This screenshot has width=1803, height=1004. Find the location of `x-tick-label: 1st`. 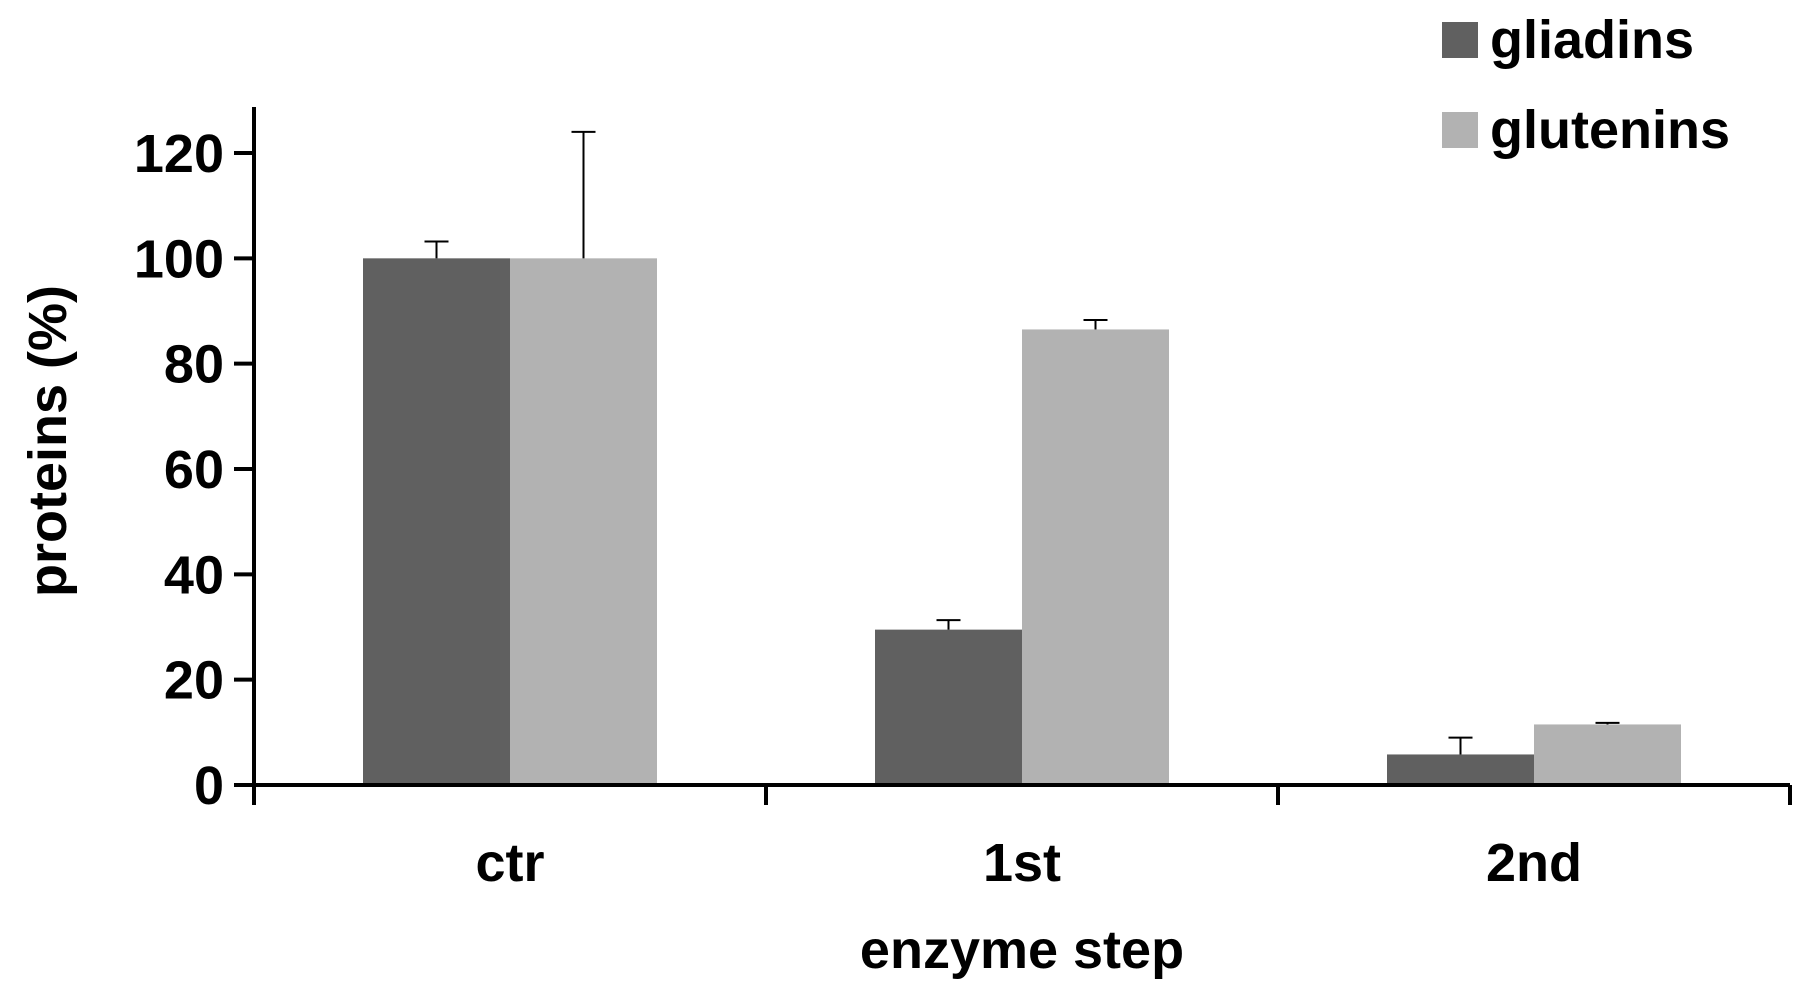

x-tick-label: 1st is located at coordinates (1022, 863).